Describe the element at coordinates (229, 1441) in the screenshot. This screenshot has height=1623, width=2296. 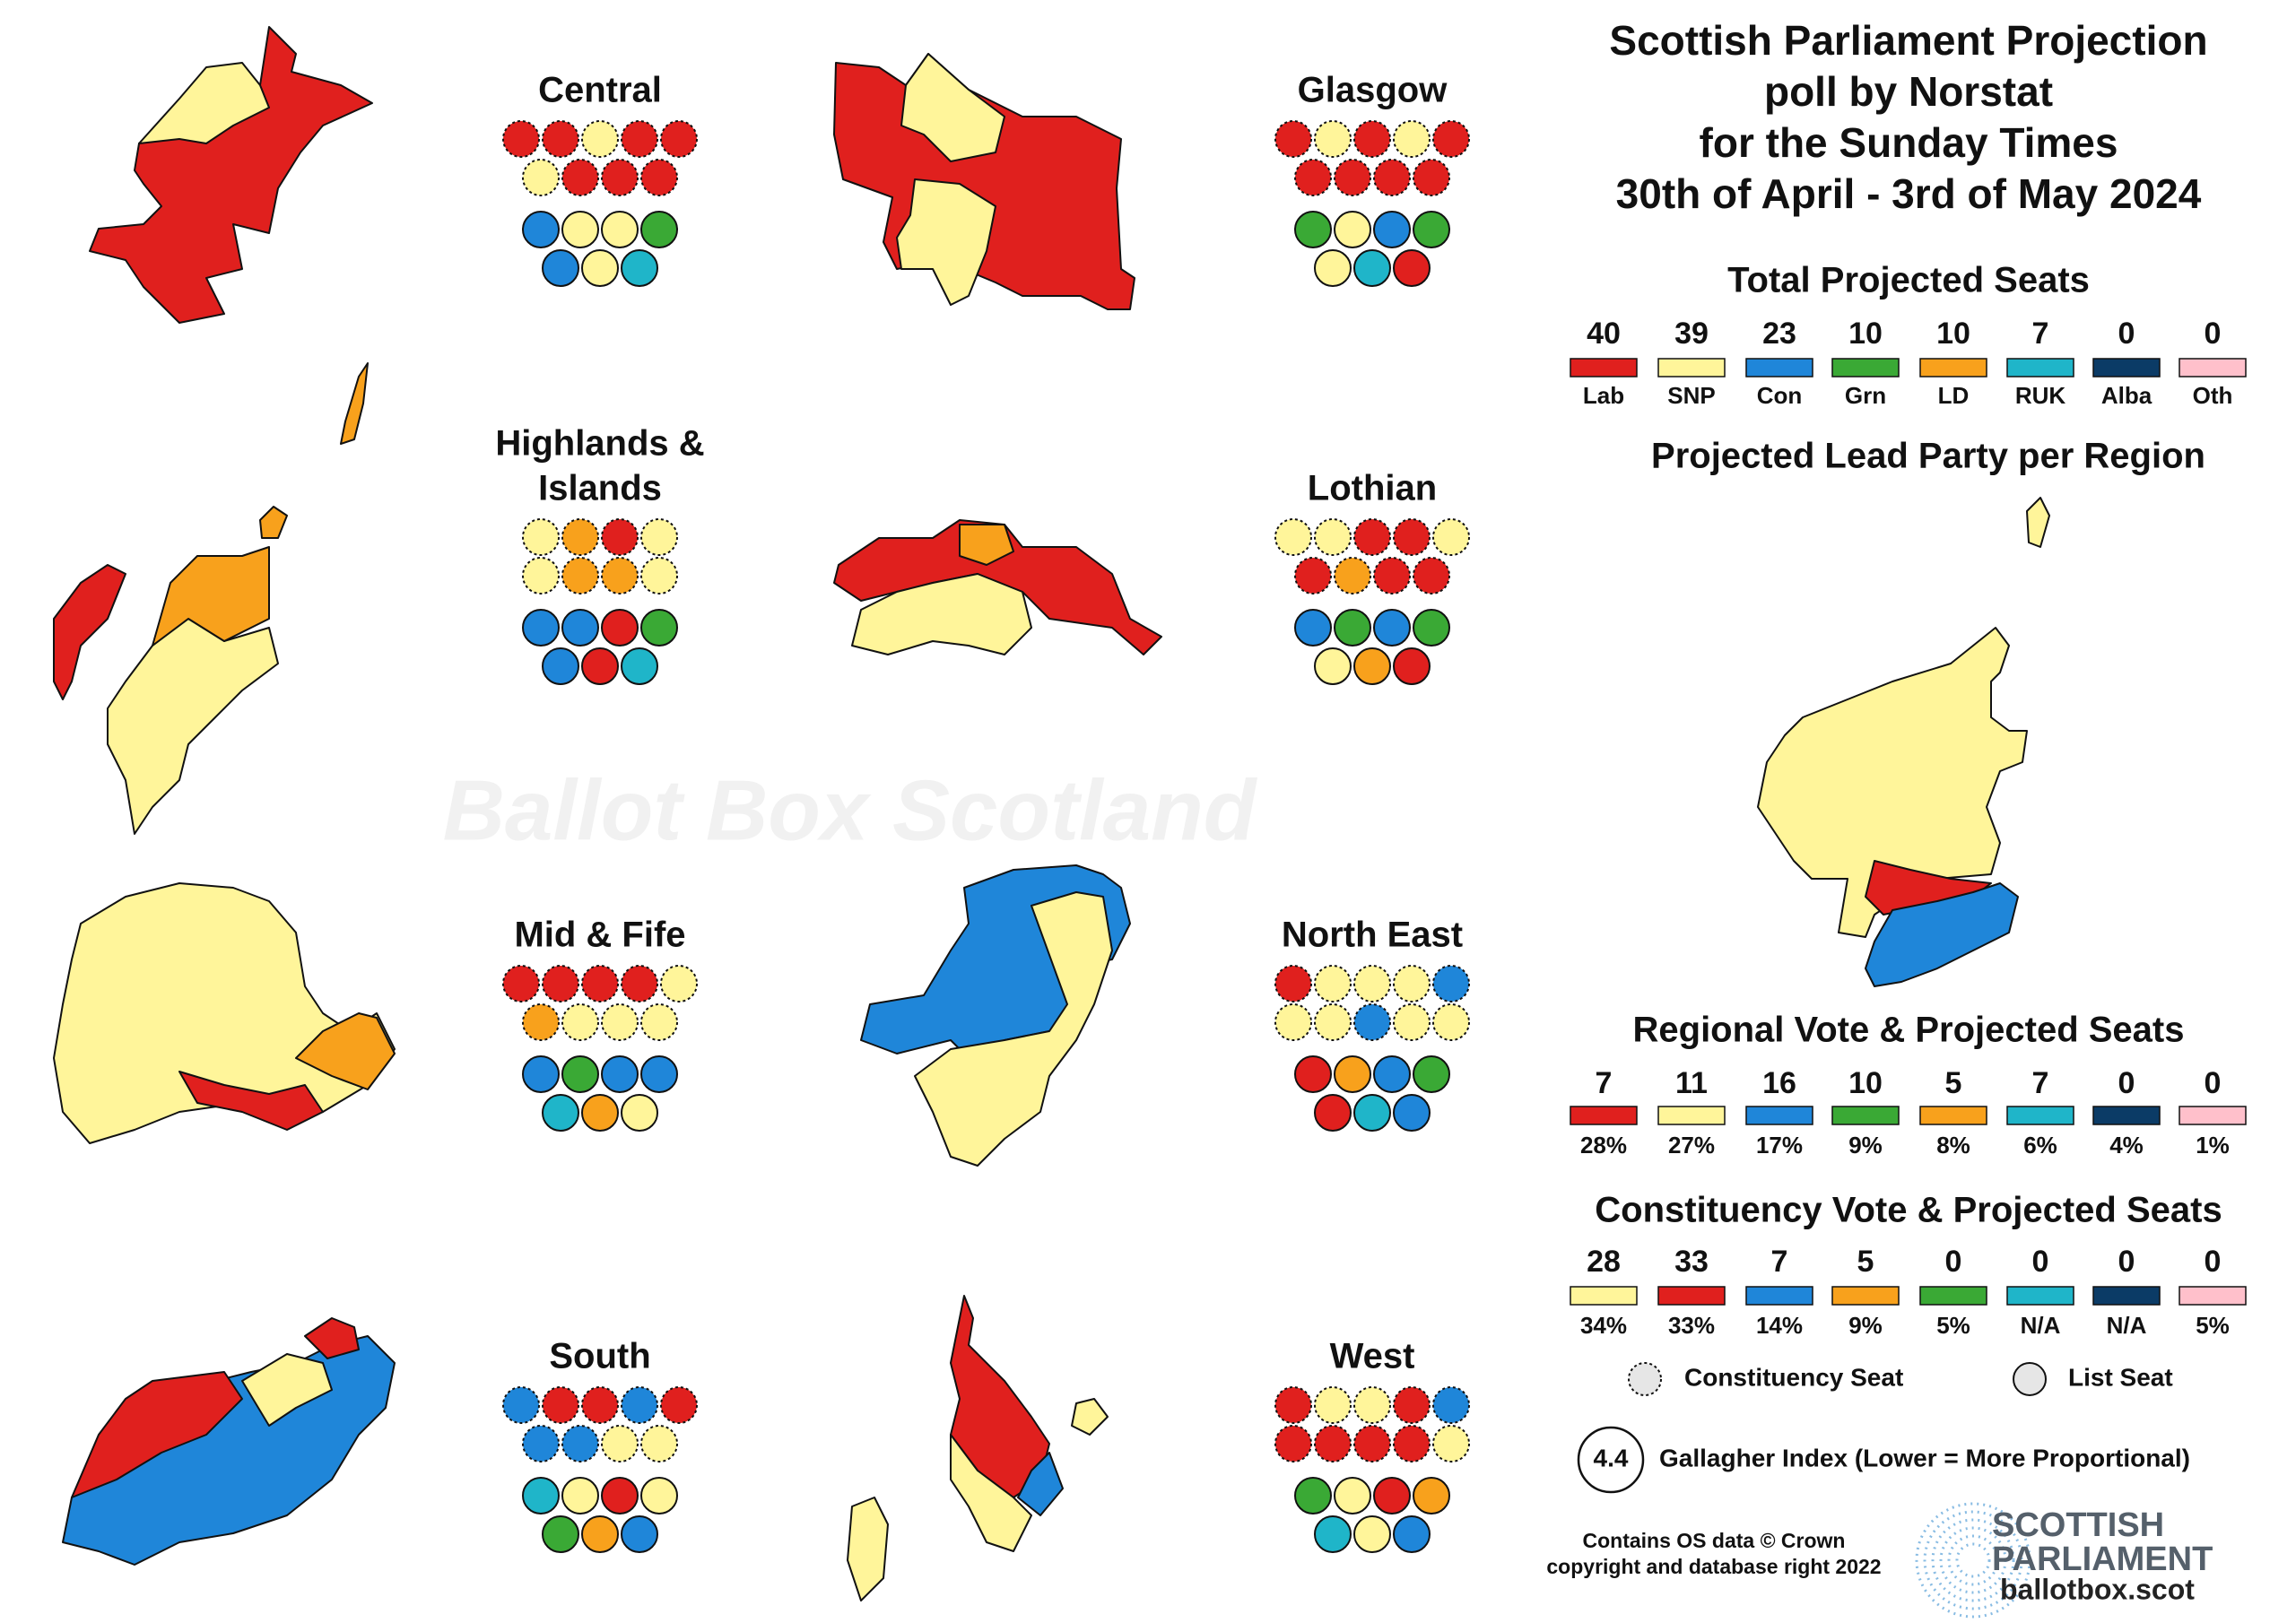
I see `map-south` at that location.